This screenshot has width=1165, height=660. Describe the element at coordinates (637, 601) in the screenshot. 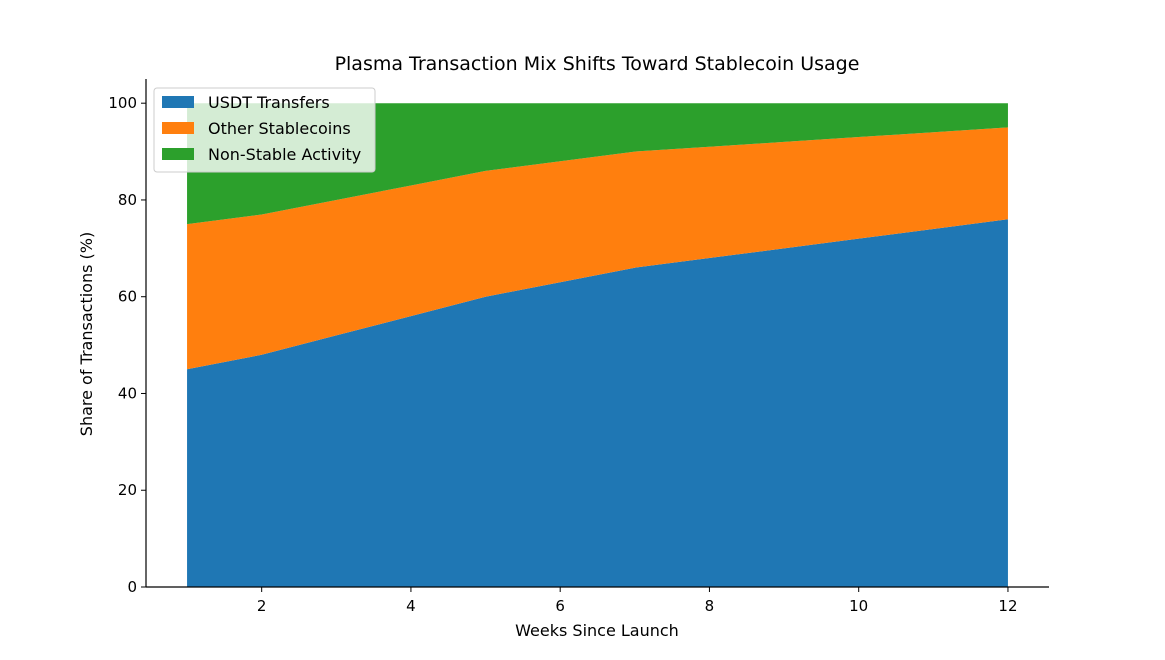

I see `x-ticks: 2 4 6 8 10 12` at that location.